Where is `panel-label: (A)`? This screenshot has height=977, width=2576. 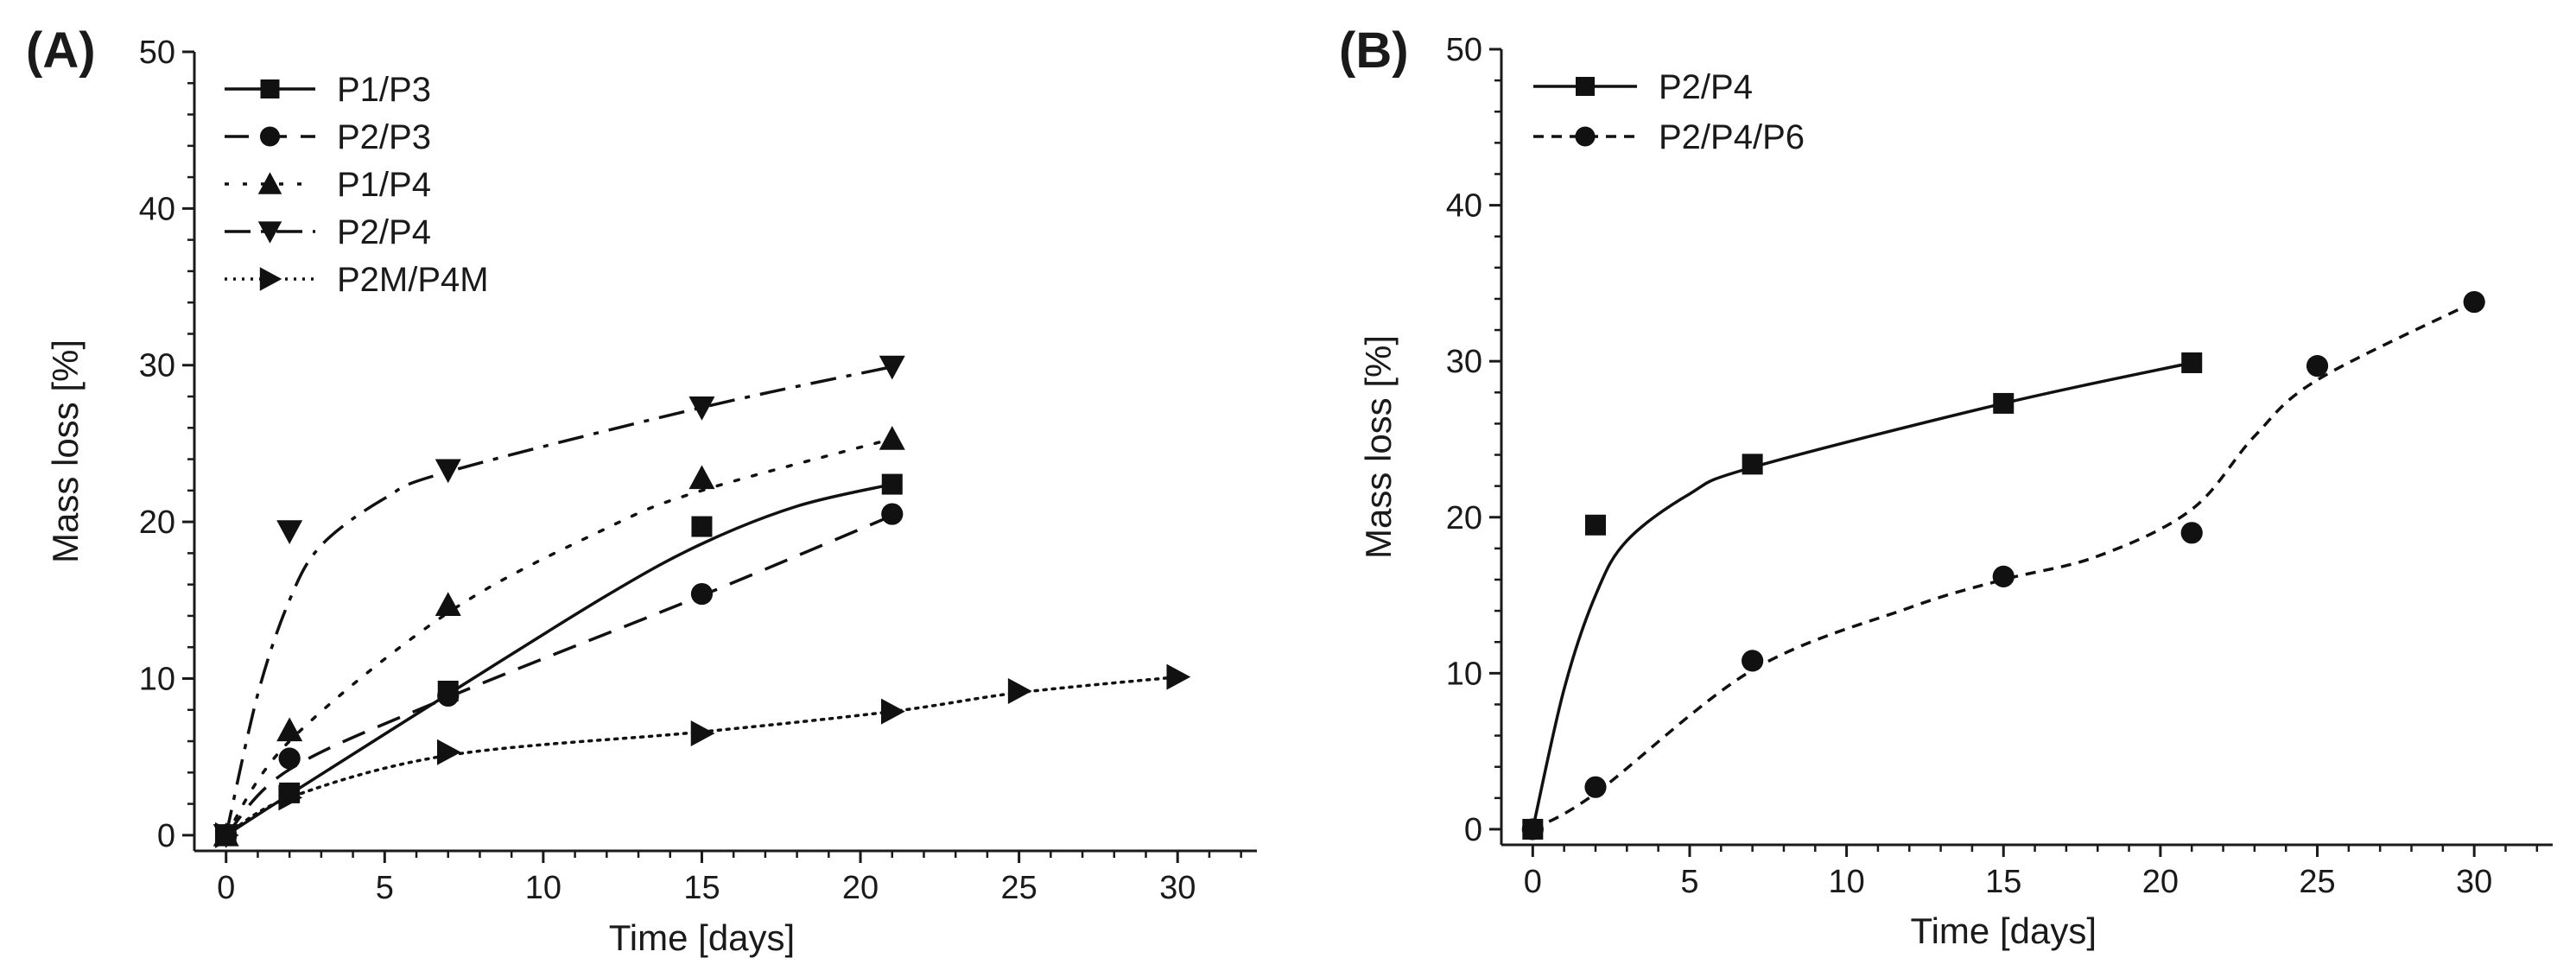
panel-label: (A) is located at coordinates (61, 50).